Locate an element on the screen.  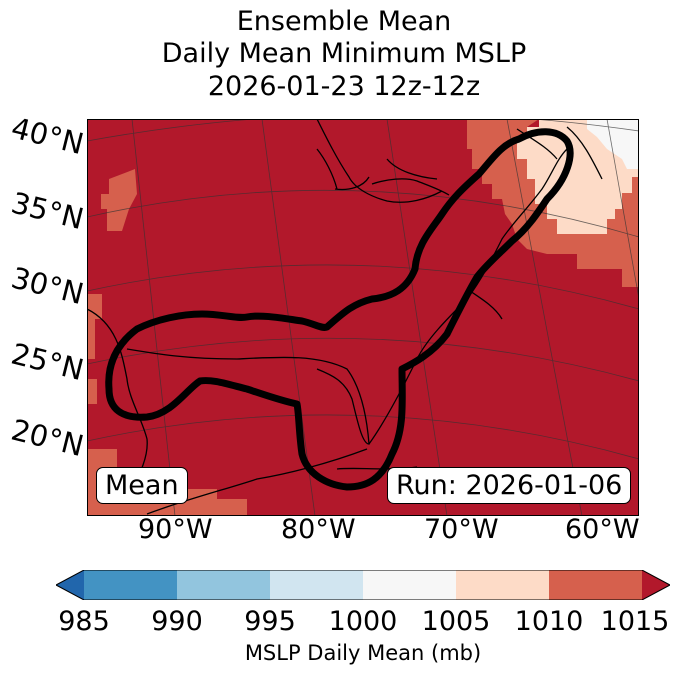
colorbar is located at coordinates (363, 585).